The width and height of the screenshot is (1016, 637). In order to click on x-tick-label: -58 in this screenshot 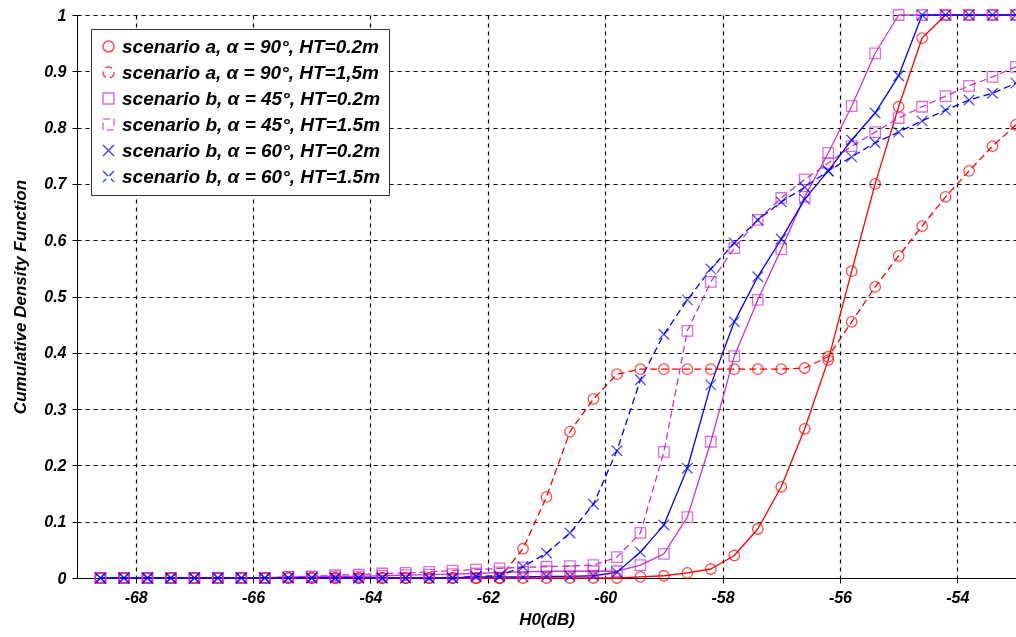, I will do `click(723, 597)`.